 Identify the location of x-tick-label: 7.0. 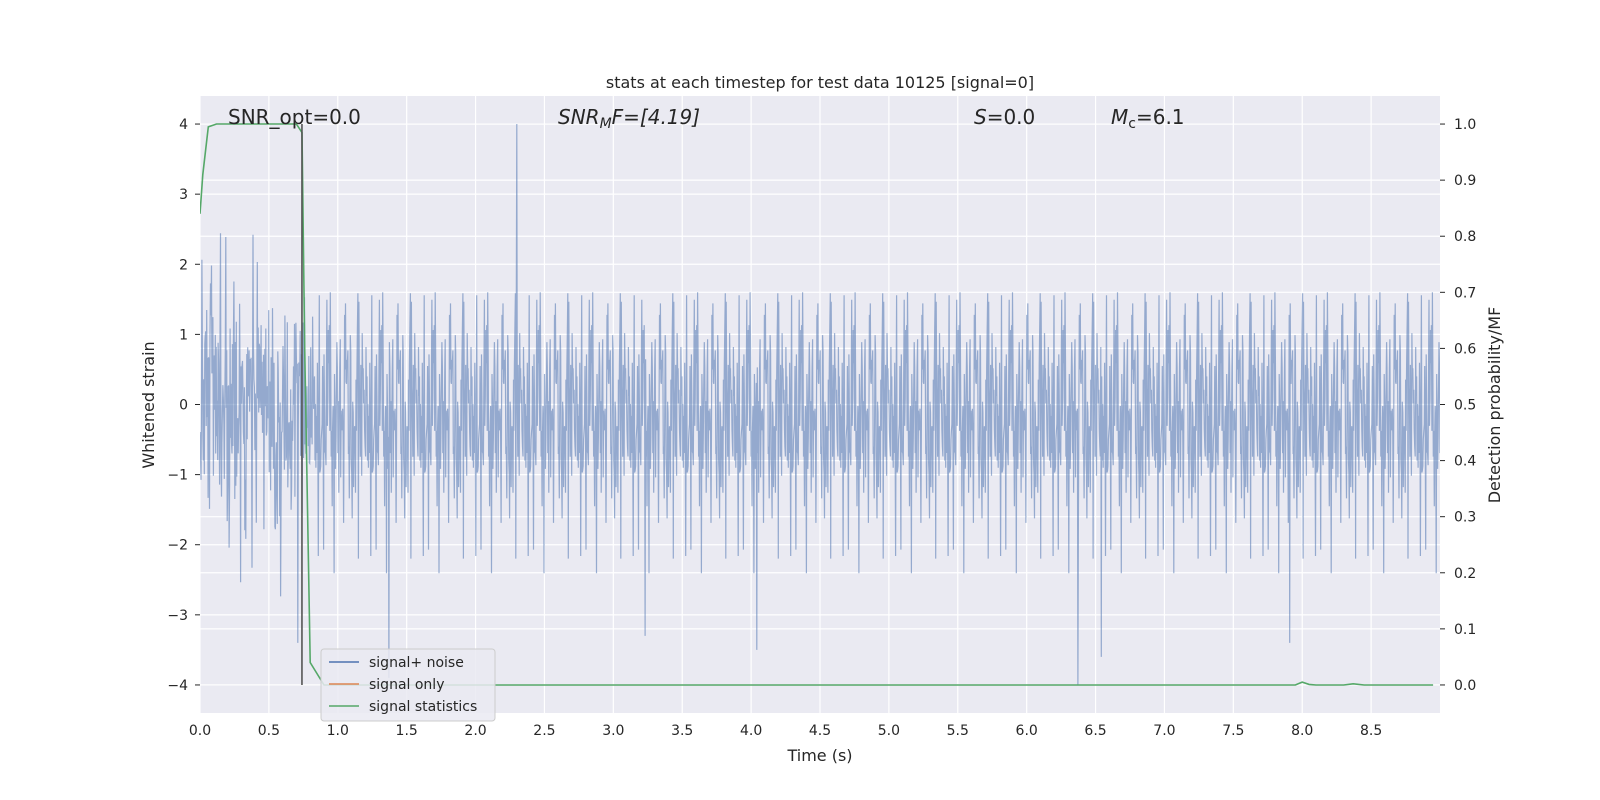
(1164, 731).